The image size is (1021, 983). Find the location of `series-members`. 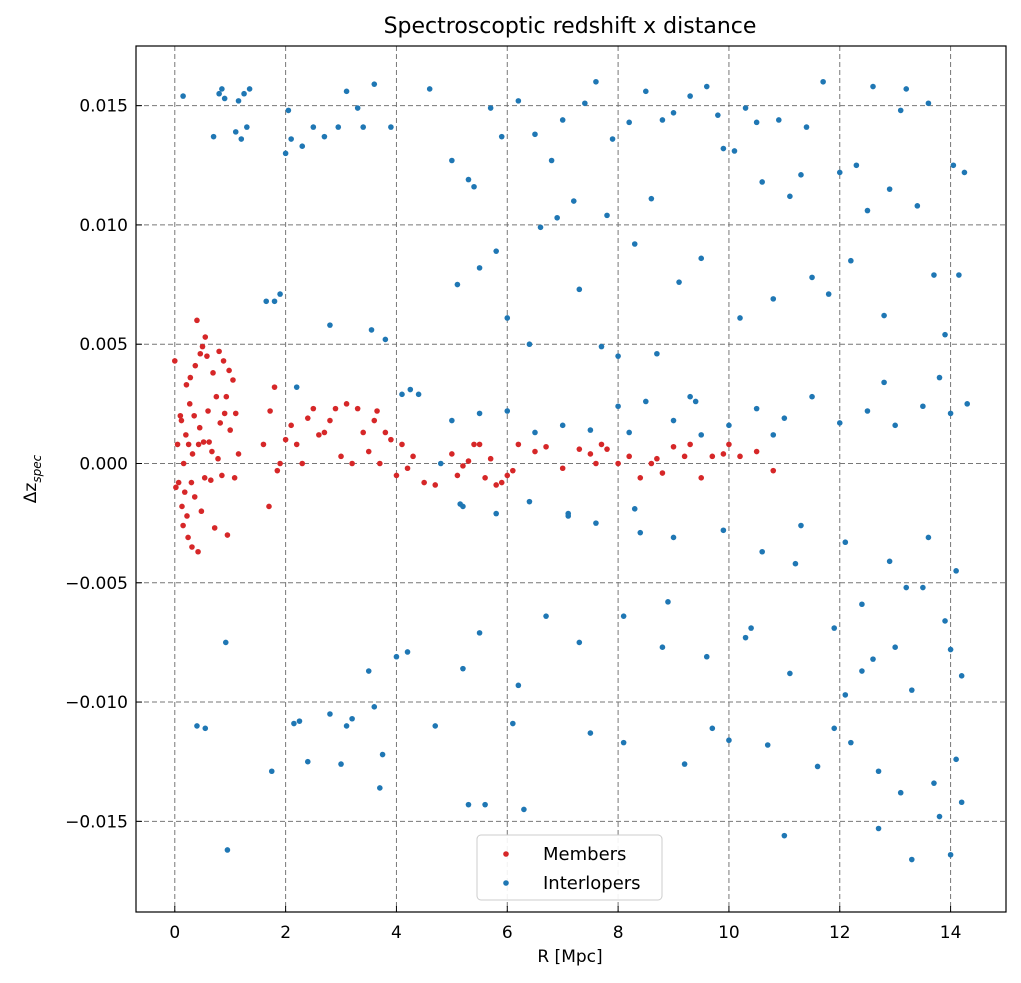

series-members is located at coordinates (474, 436).